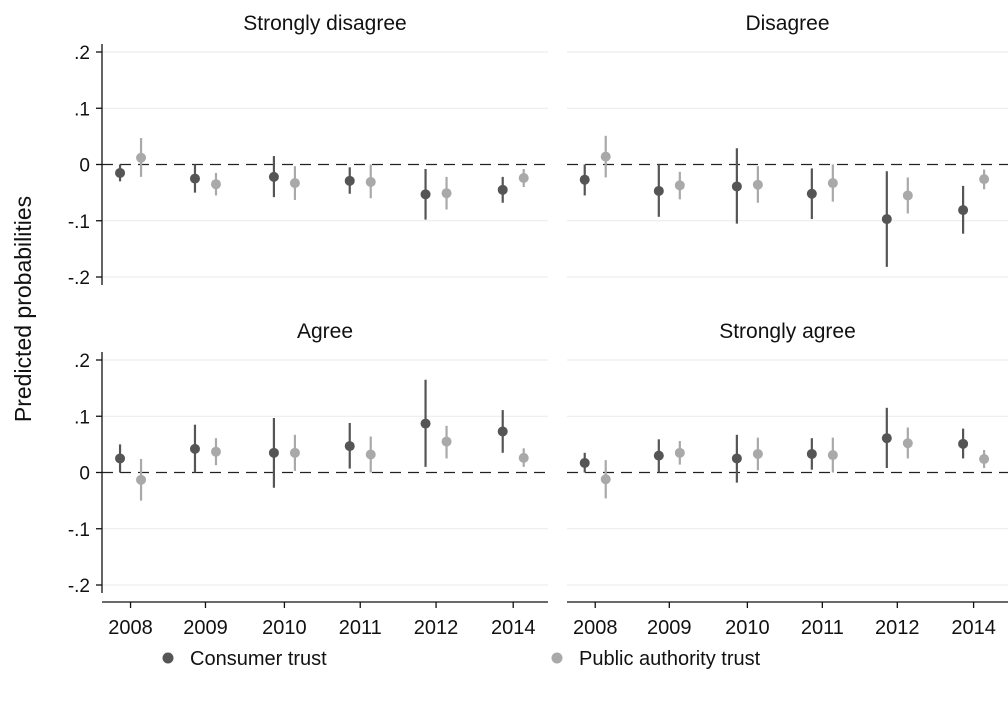 The height and width of the screenshot is (702, 1008). What do you see at coordinates (168, 658) in the screenshot?
I see `legend-marker-consumer-trust` at bounding box center [168, 658].